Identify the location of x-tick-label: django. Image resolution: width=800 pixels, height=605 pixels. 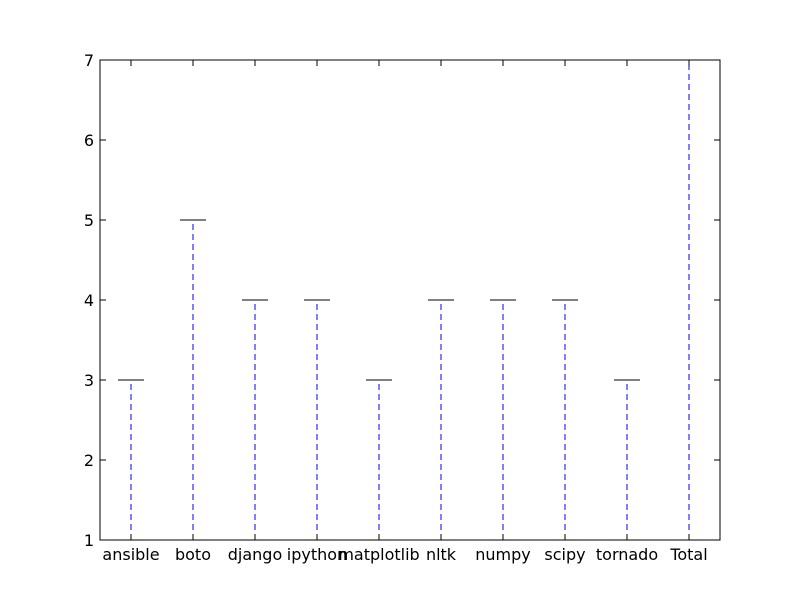
(255, 554).